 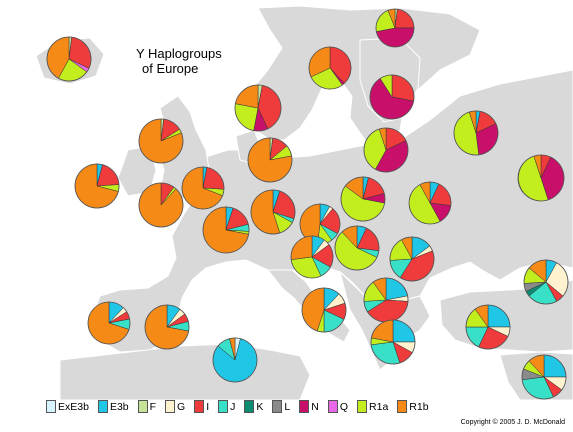 I want to click on pie-bulgaria, so click(x=488, y=327).